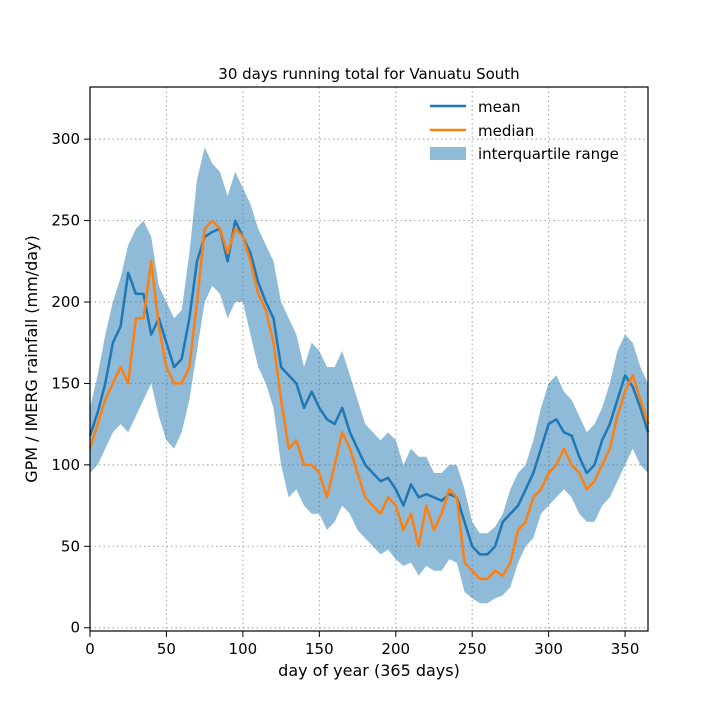 Image resolution: width=720 pixels, height=720 pixels. Describe the element at coordinates (548, 154) in the screenshot. I see `legend-iqr-label: interquartile range` at that location.